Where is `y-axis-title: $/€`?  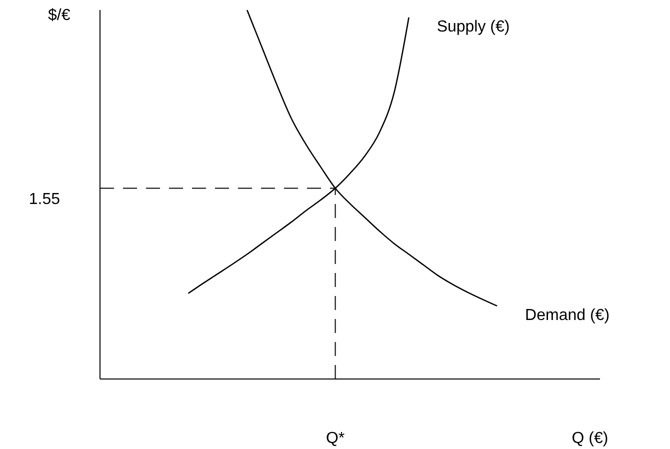 y-axis-title: $/€ is located at coordinates (59, 15).